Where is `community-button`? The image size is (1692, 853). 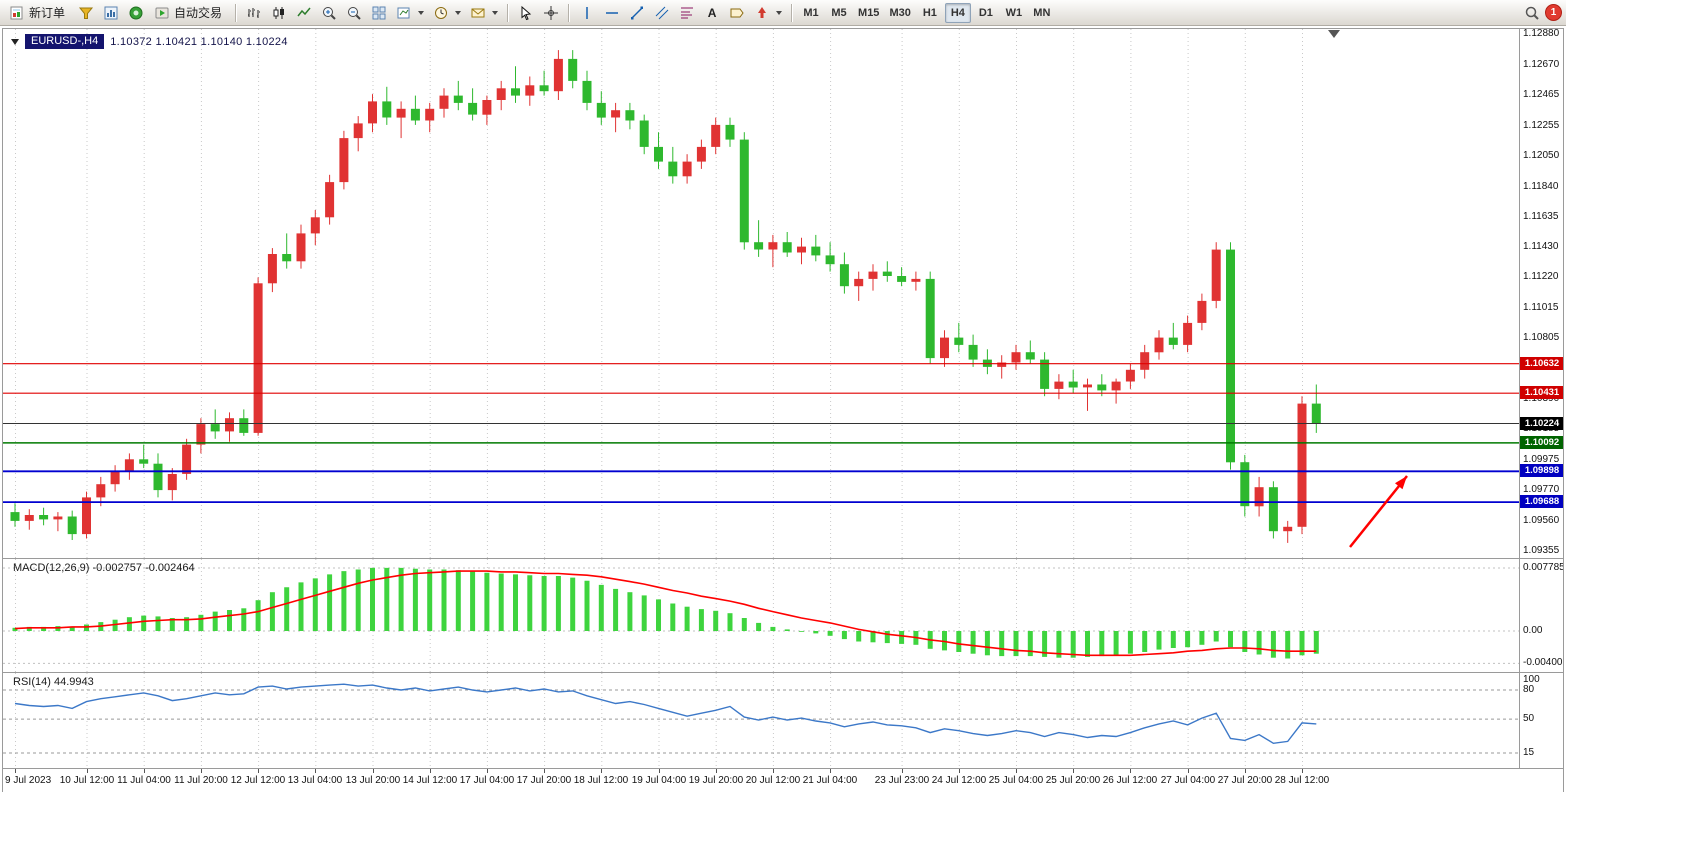
community-button is located at coordinates (136, 13).